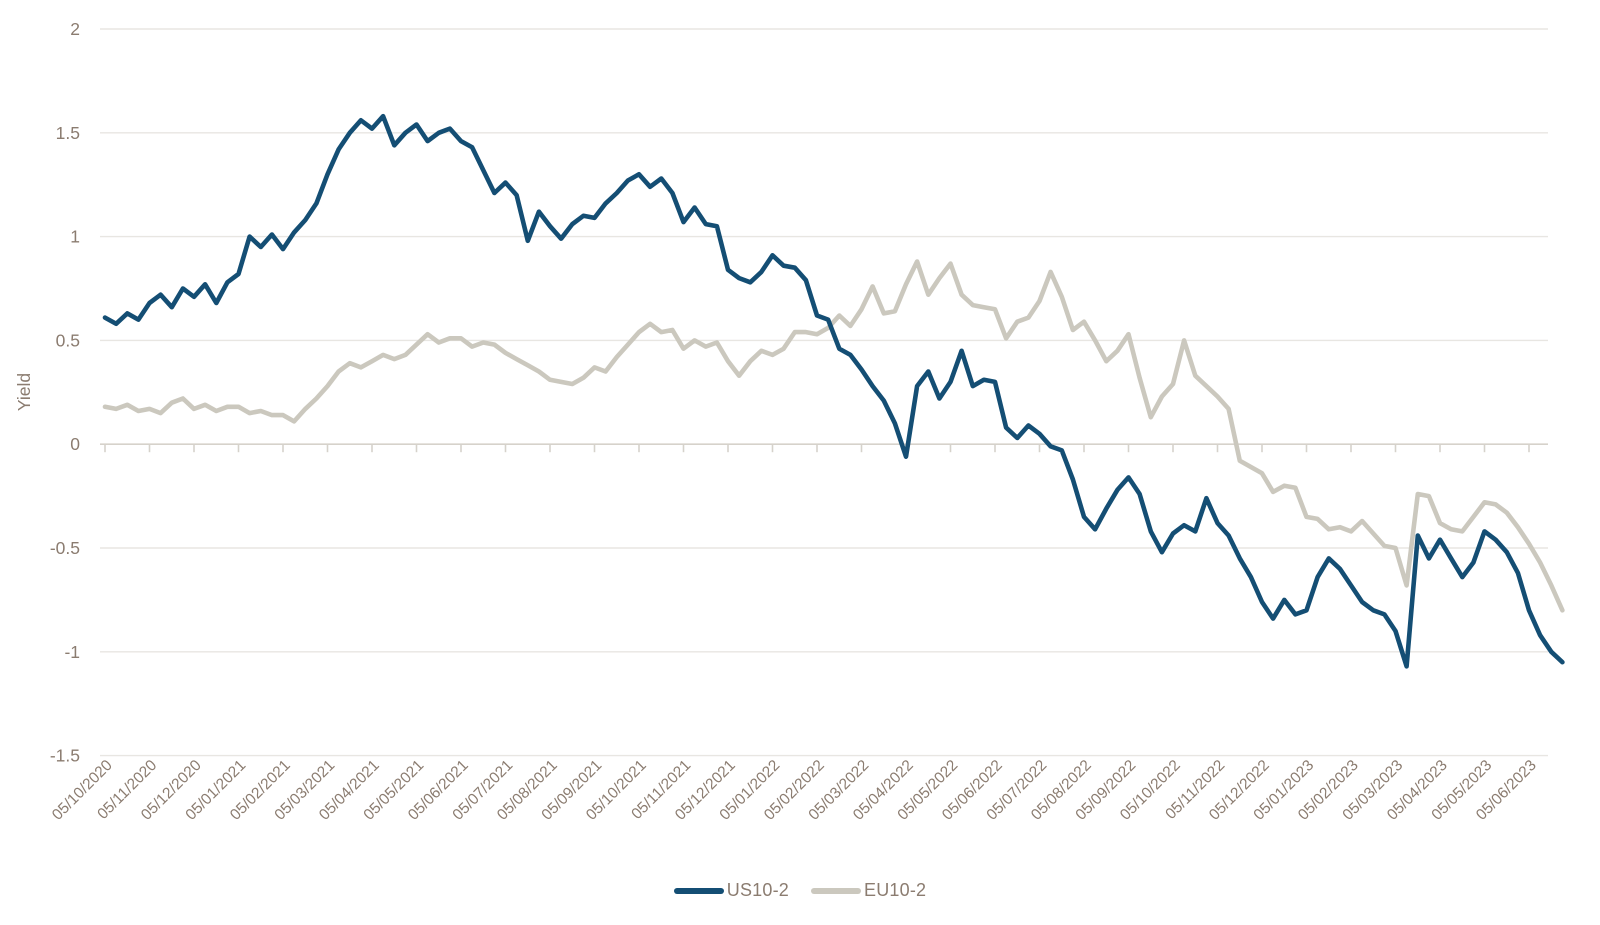 Image resolution: width=1600 pixels, height=925 pixels. Describe the element at coordinates (65, 756) in the screenshot. I see `svg-text: -1.5` at that location.